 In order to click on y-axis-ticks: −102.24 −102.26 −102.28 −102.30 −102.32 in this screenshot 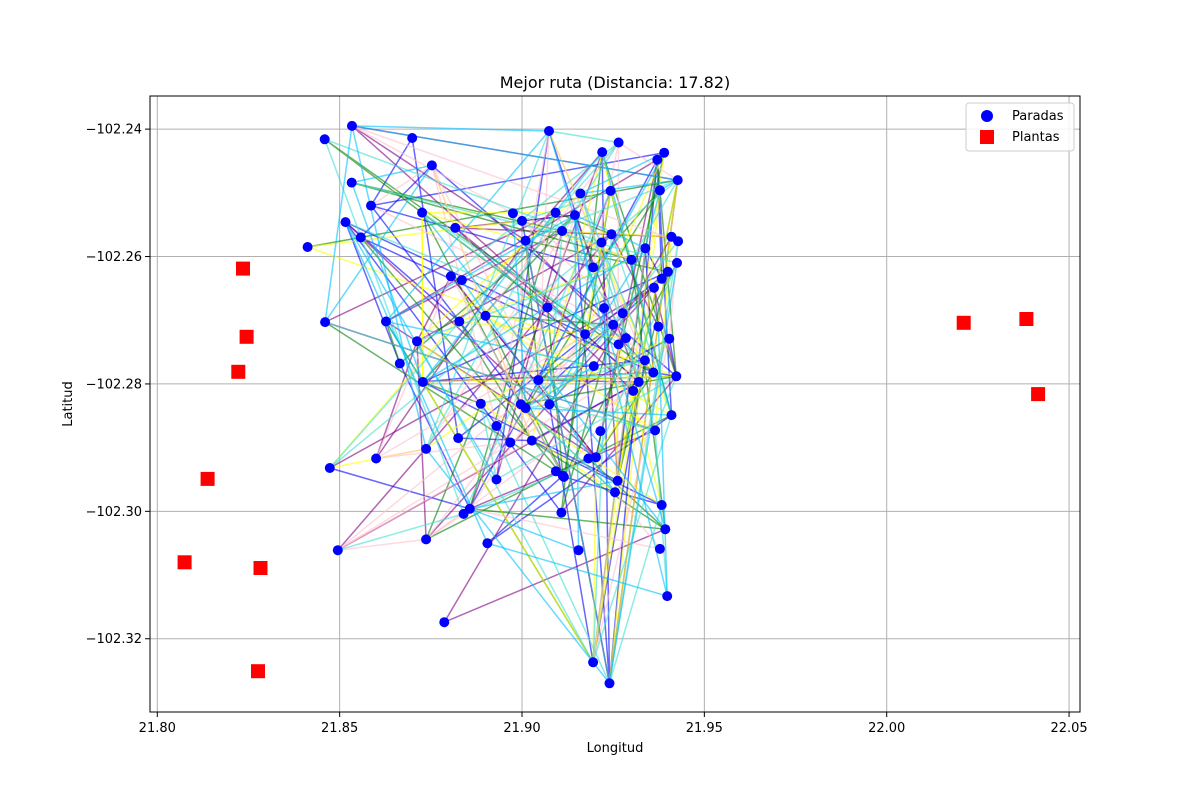, I will do `click(118, 385)`.